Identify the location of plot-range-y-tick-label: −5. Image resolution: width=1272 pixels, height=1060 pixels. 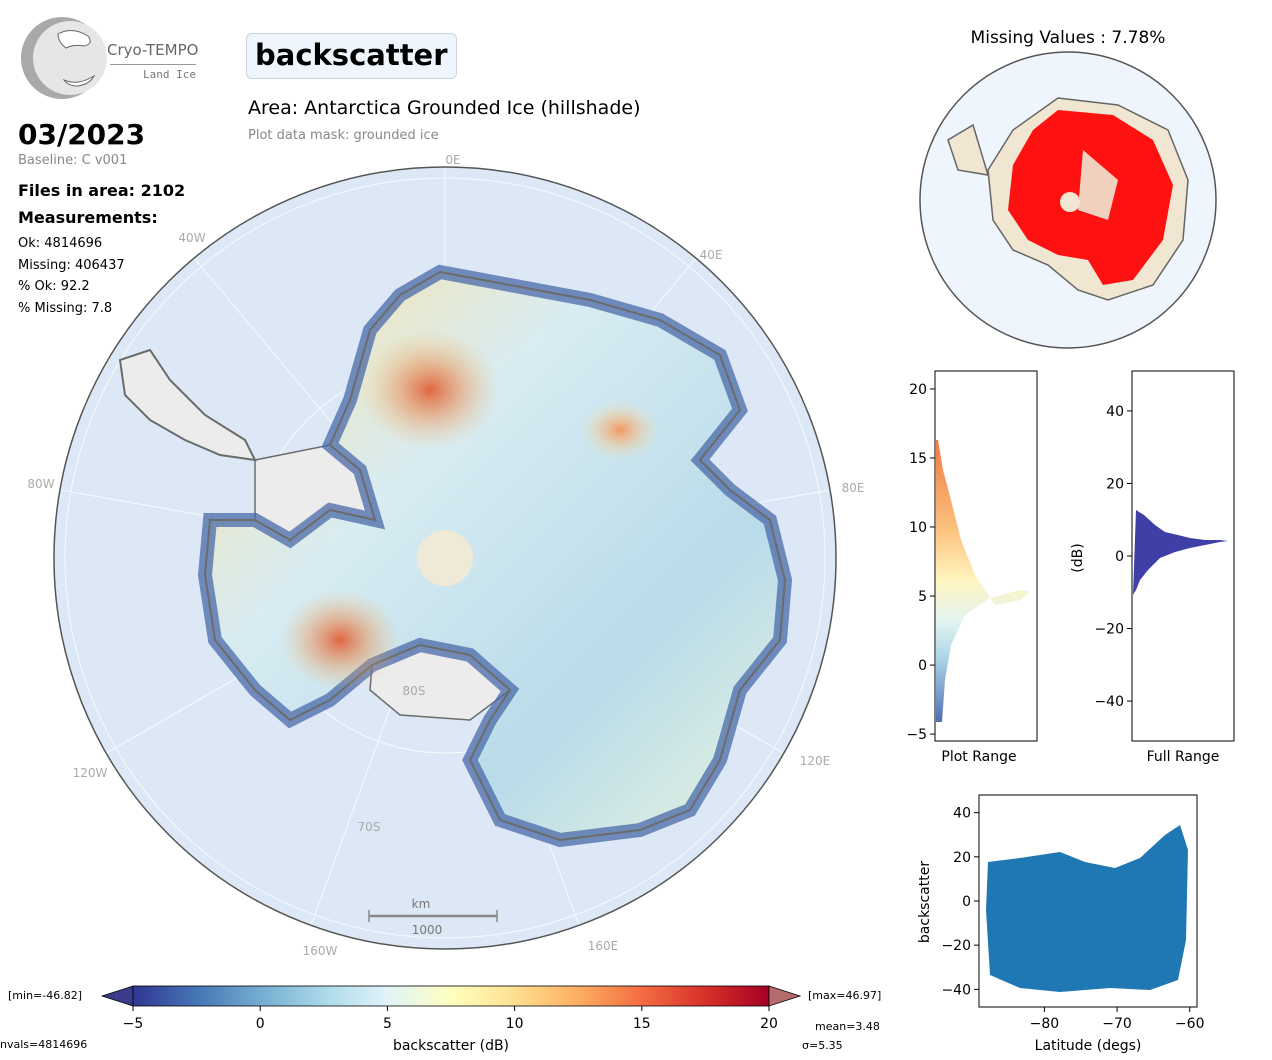
(916, 735).